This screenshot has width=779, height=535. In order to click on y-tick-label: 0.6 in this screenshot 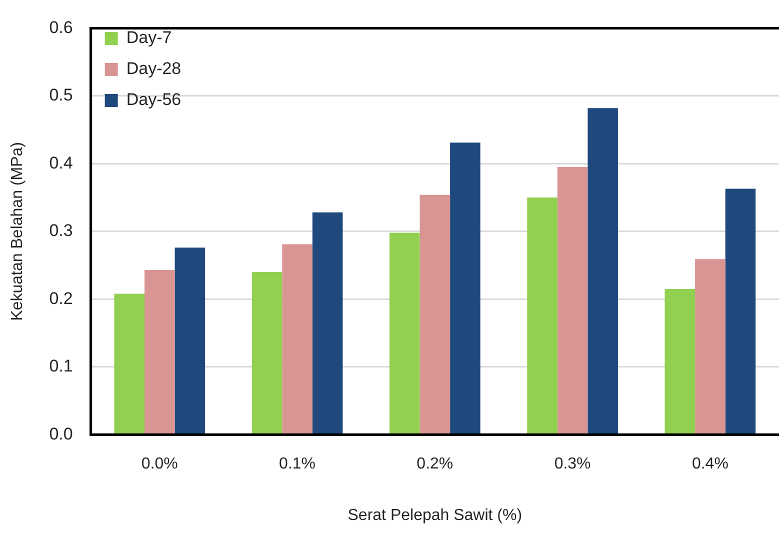, I will do `click(61, 27)`.